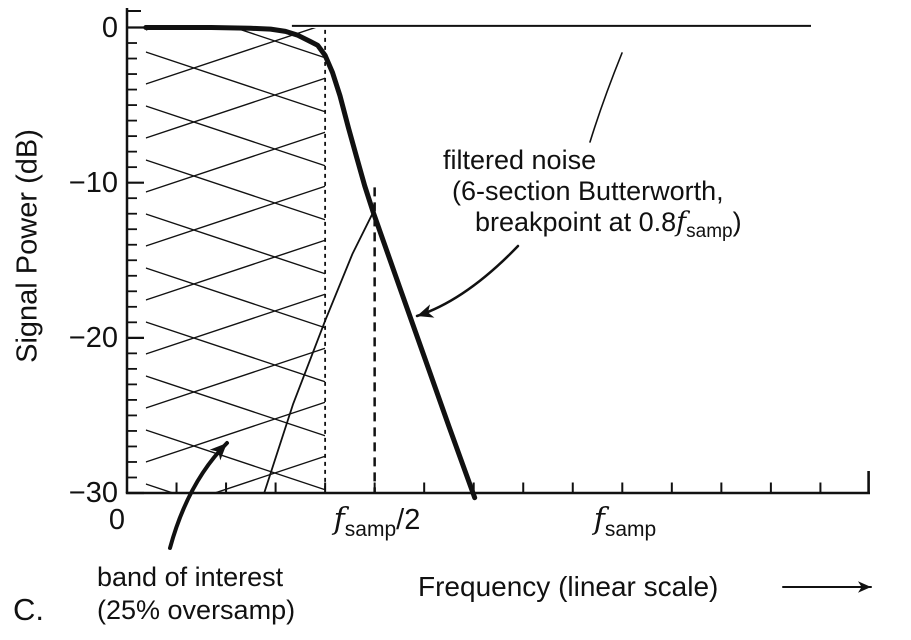  What do you see at coordinates (426, 311) in the screenshot?
I see `filtered-noise-arrow-head` at bounding box center [426, 311].